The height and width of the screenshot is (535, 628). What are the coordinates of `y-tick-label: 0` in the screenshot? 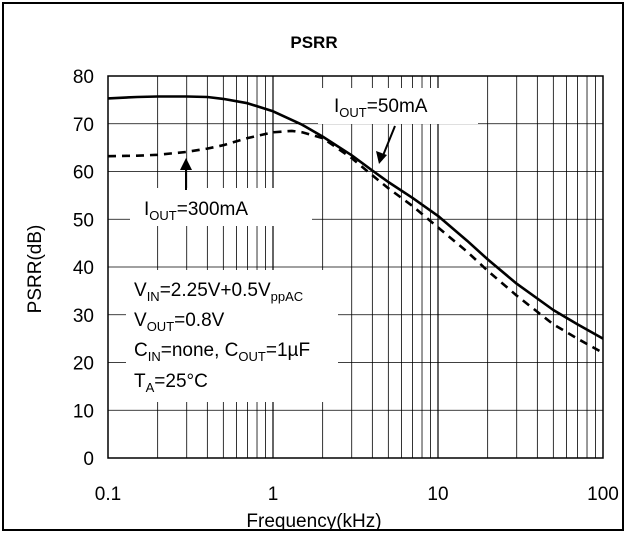 It's located at (88, 459).